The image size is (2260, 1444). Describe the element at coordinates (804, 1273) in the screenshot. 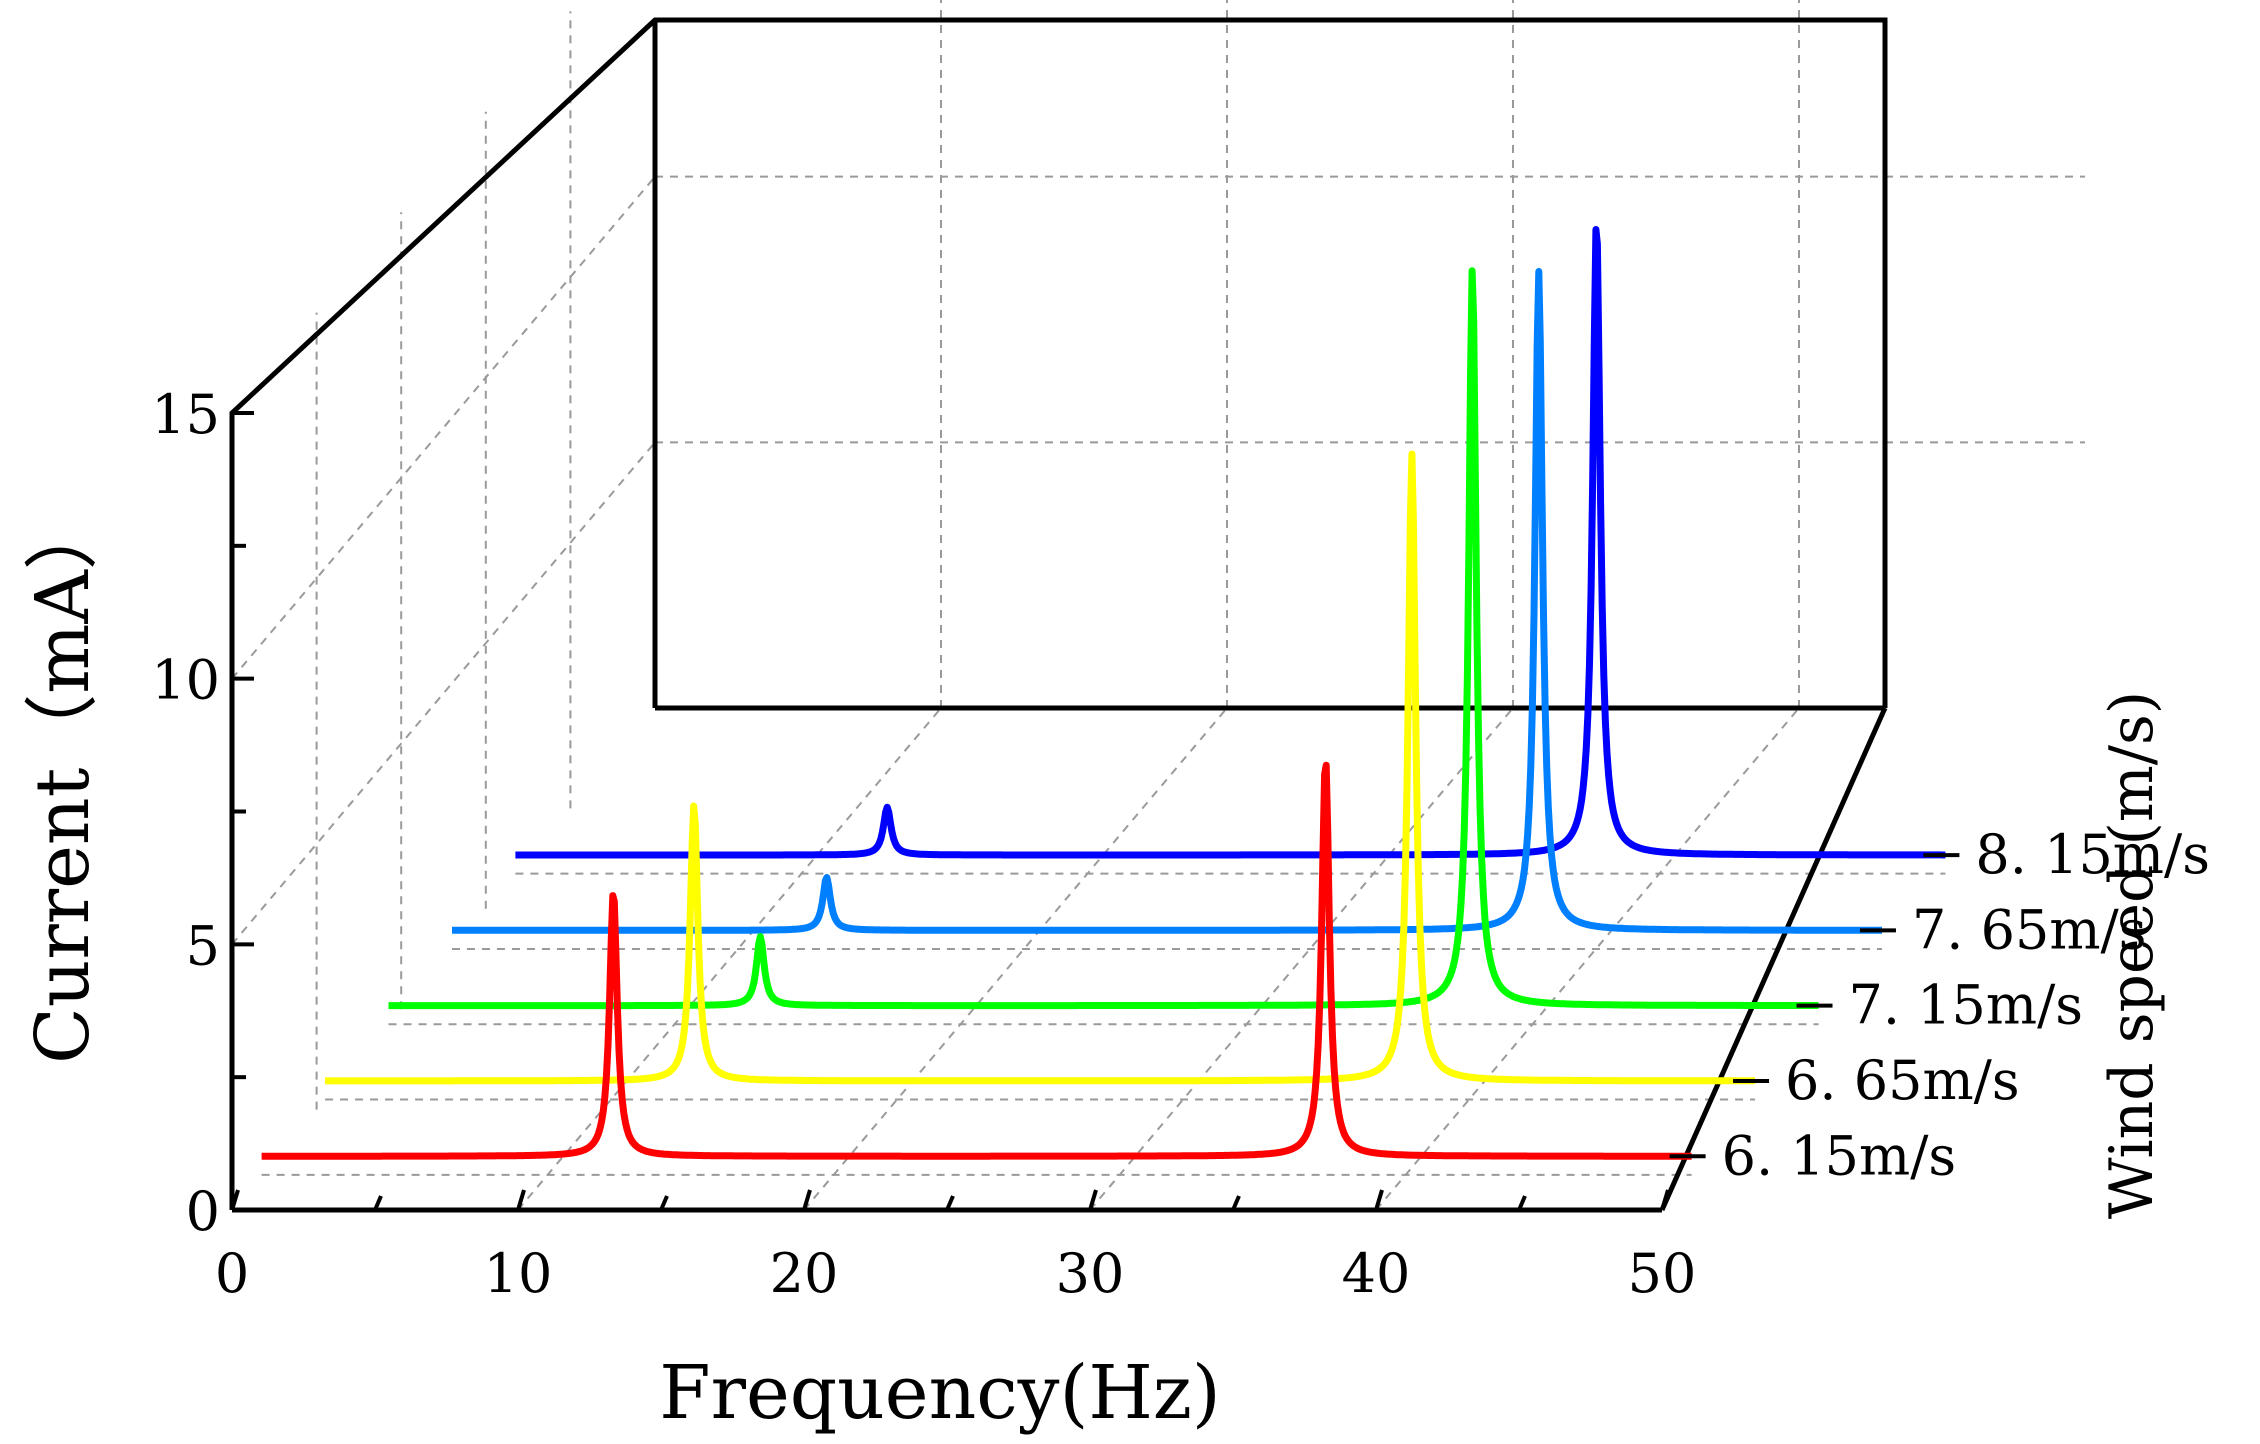

I see `x-tick-label-20: 20` at that location.